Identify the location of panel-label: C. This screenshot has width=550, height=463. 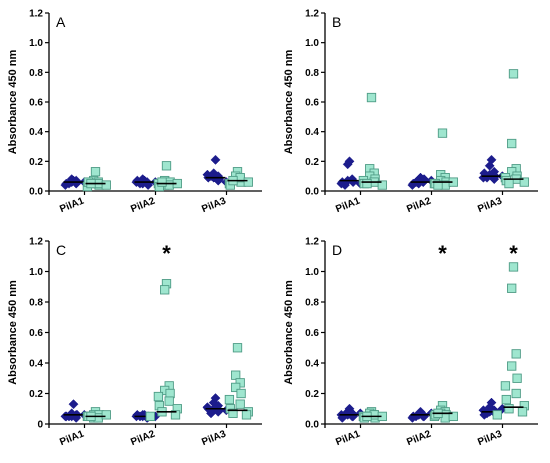
(61, 250).